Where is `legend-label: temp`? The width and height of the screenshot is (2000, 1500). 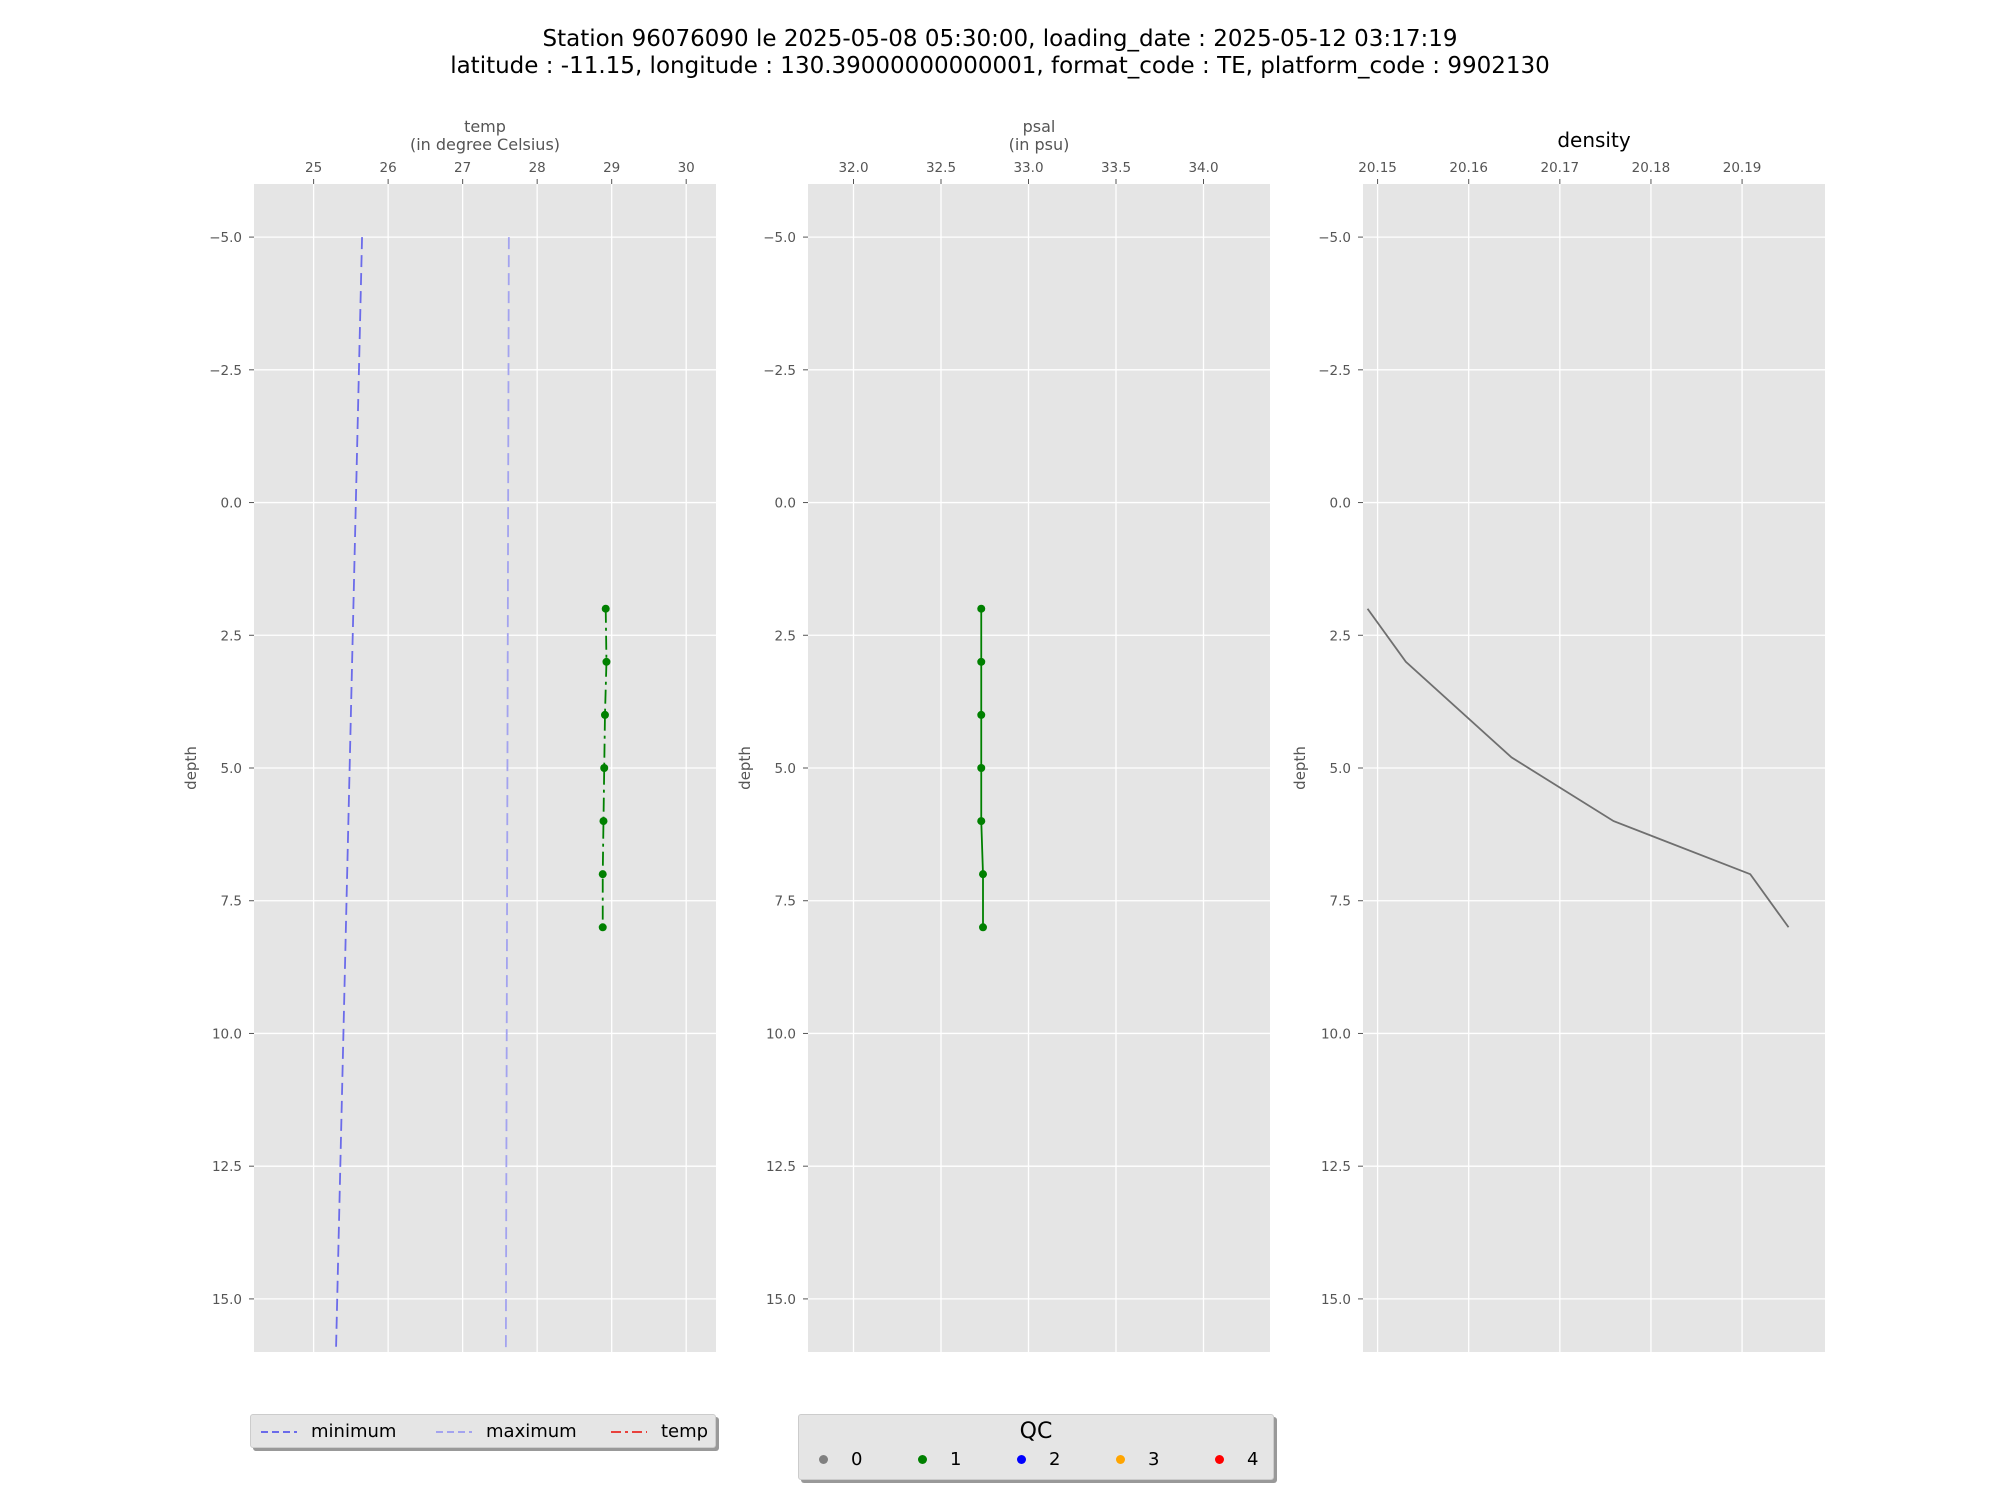
legend-label: temp is located at coordinates (685, 1431).